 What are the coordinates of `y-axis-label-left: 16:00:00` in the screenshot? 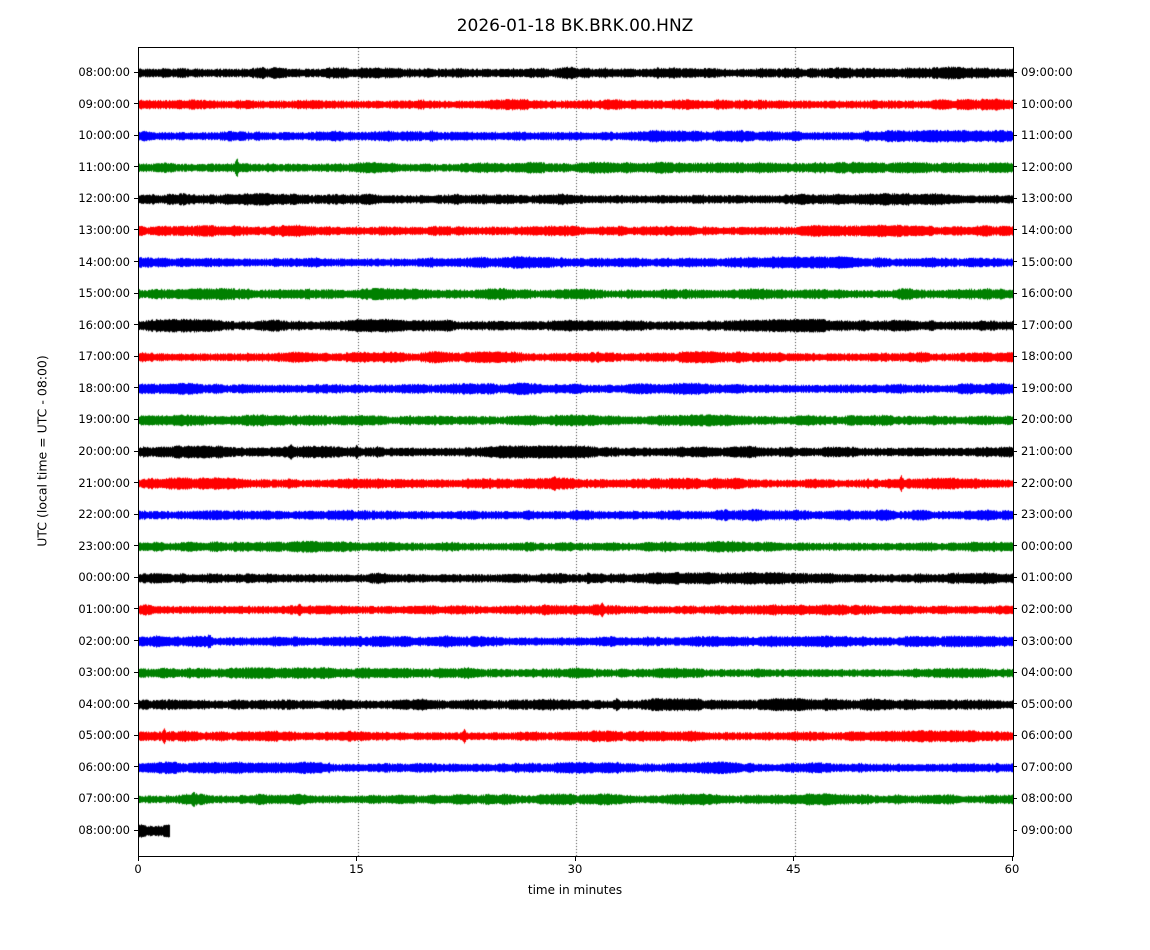 It's located at (104, 324).